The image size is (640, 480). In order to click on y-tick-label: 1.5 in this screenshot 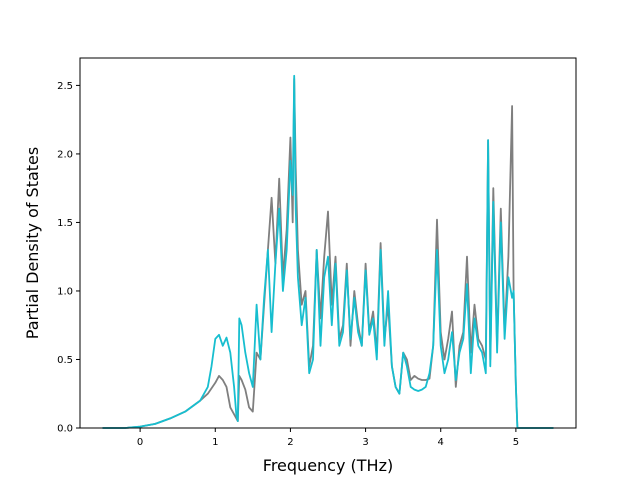, I will do `click(65, 223)`.